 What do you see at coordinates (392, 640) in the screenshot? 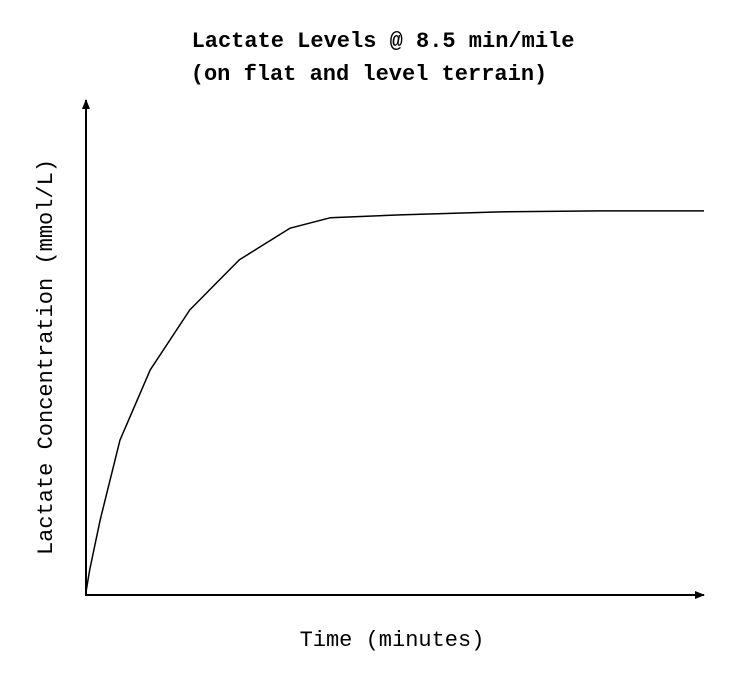
I see `x-axis-label: Time (minutes)` at bounding box center [392, 640].